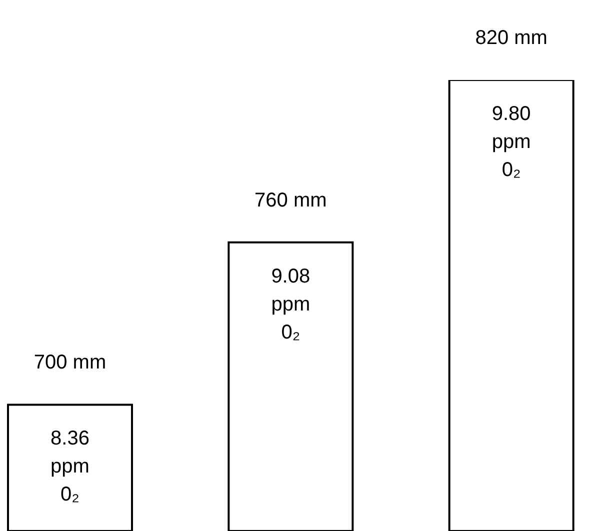  Describe the element at coordinates (70, 467) in the screenshot. I see `data-label: 8.36 ppm 0₂` at that location.